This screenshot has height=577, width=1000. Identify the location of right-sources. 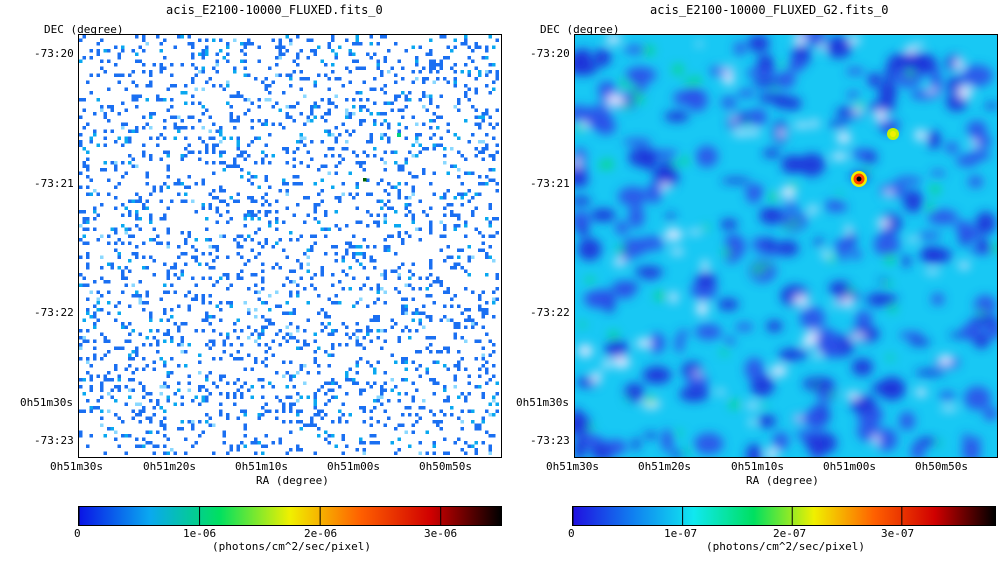
(875, 157).